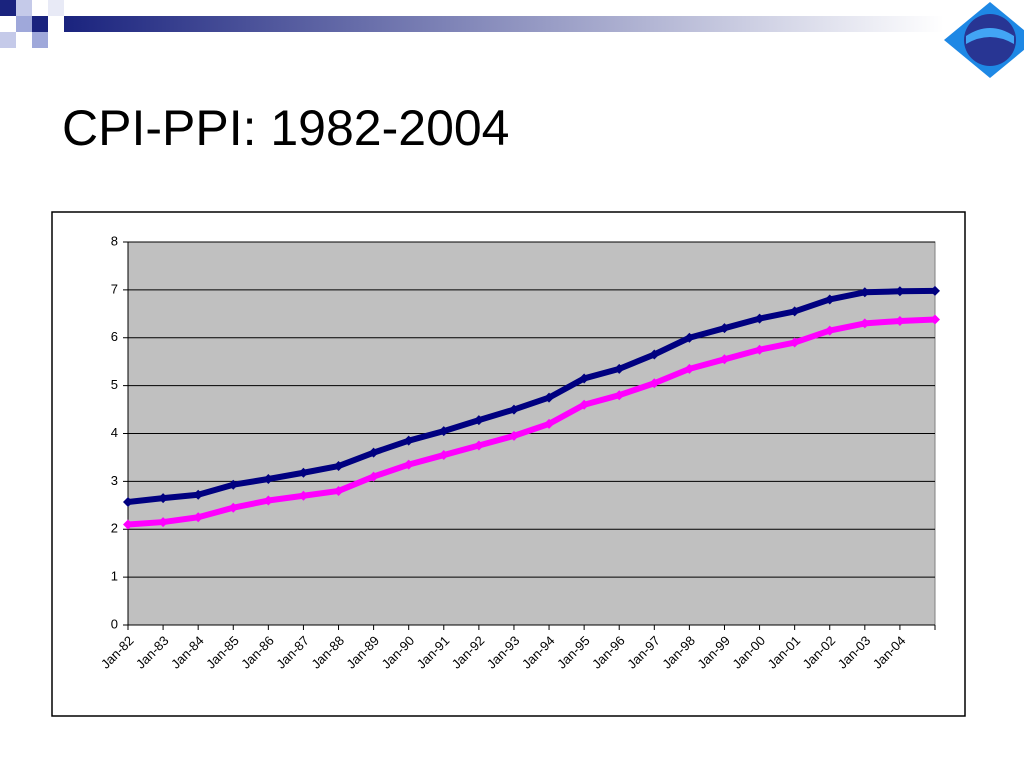 This screenshot has width=1024, height=773. I want to click on decoration, so click(512, 39).